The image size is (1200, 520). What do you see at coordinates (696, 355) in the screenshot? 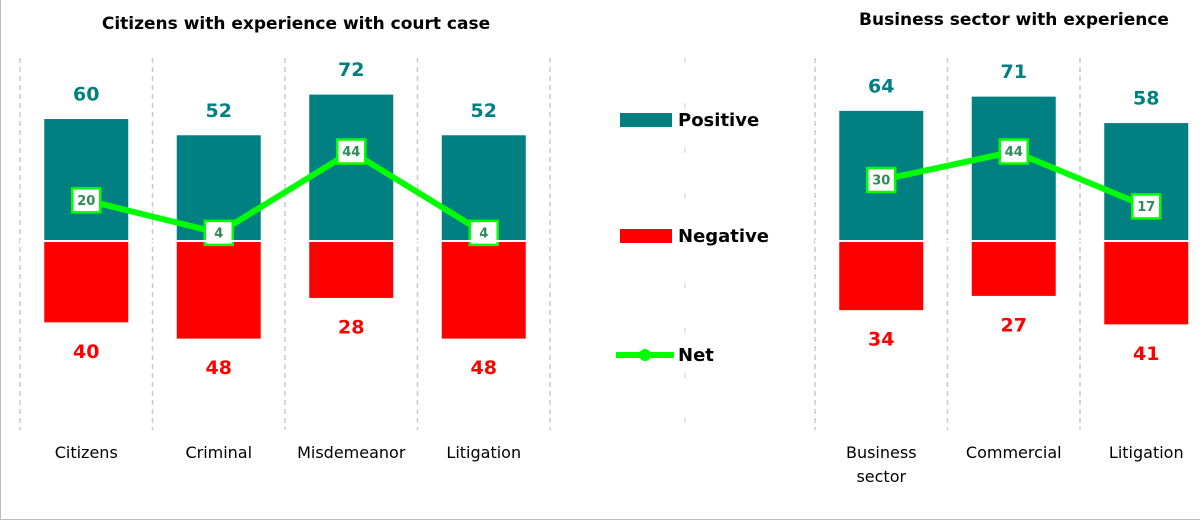
I see `legend-label: Net` at bounding box center [696, 355].